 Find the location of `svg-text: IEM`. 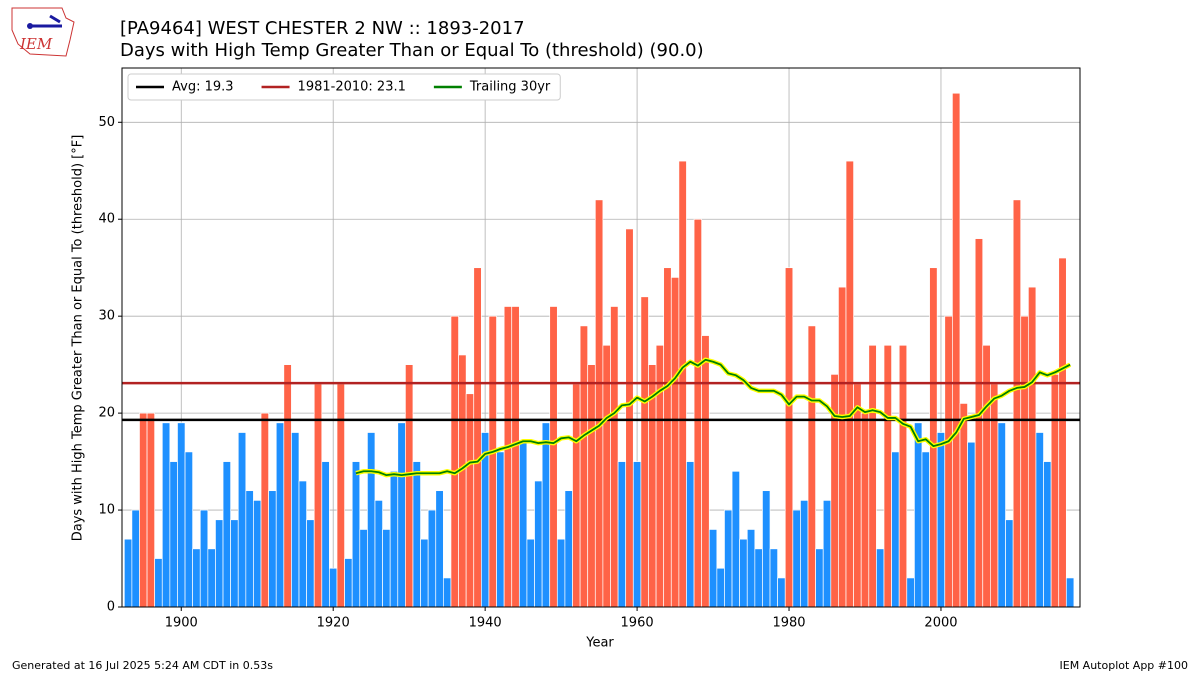

svg-text: IEM is located at coordinates (36, 44).